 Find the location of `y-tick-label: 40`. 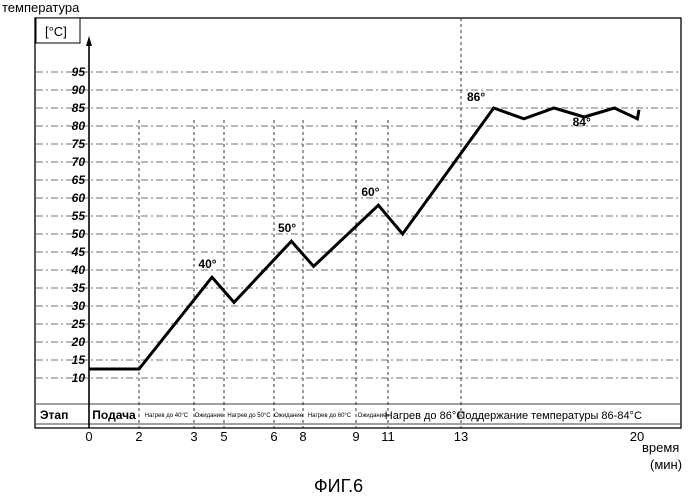

y-tick-label: 40 is located at coordinates (78, 270).